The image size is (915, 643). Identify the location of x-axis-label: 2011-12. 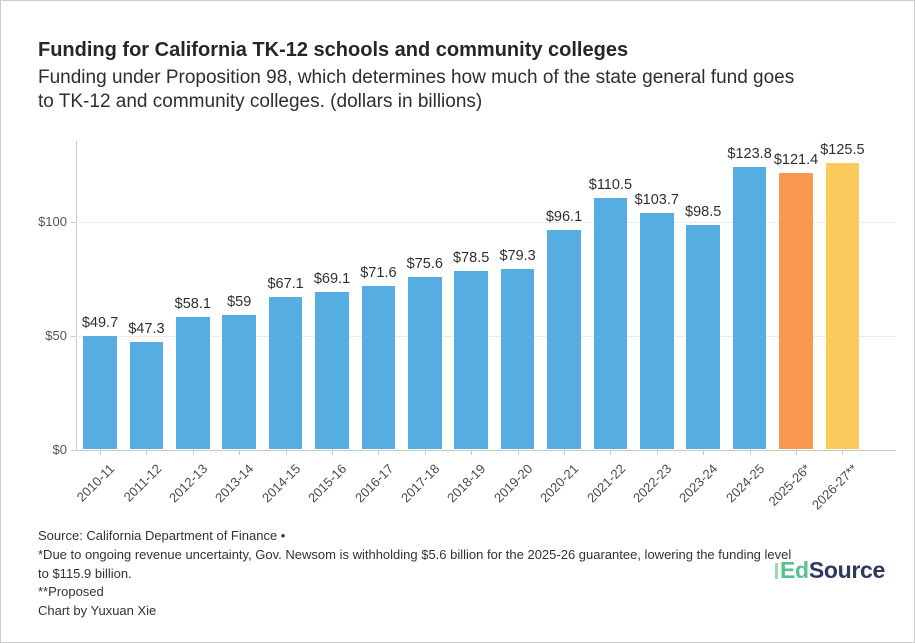
(142, 483).